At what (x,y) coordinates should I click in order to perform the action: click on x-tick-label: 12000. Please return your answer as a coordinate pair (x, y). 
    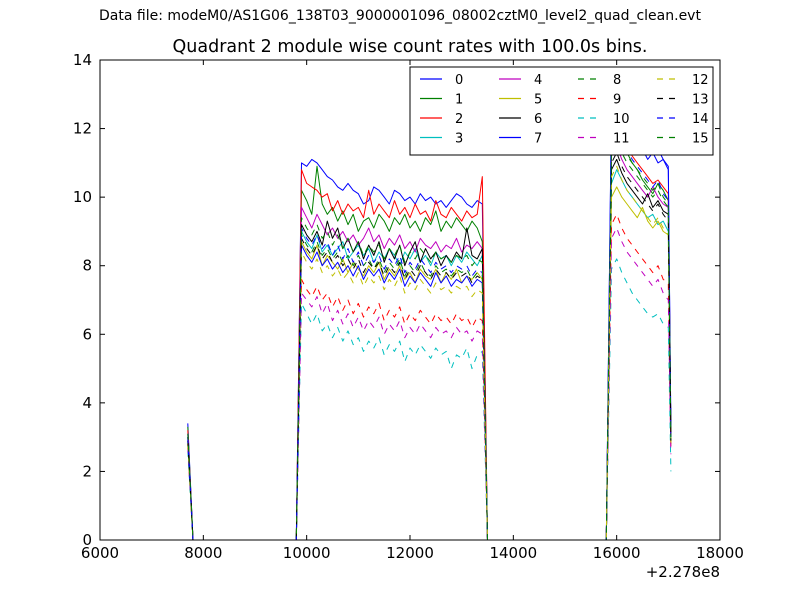
    Looking at the image, I should click on (410, 553).